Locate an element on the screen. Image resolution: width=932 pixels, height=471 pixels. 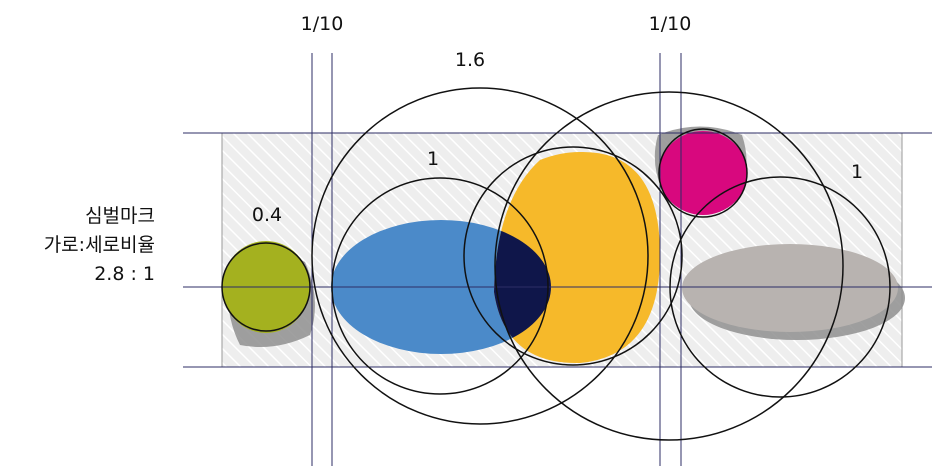
side-label-ratio-value: 2.8 : 1 is located at coordinates (124, 274).